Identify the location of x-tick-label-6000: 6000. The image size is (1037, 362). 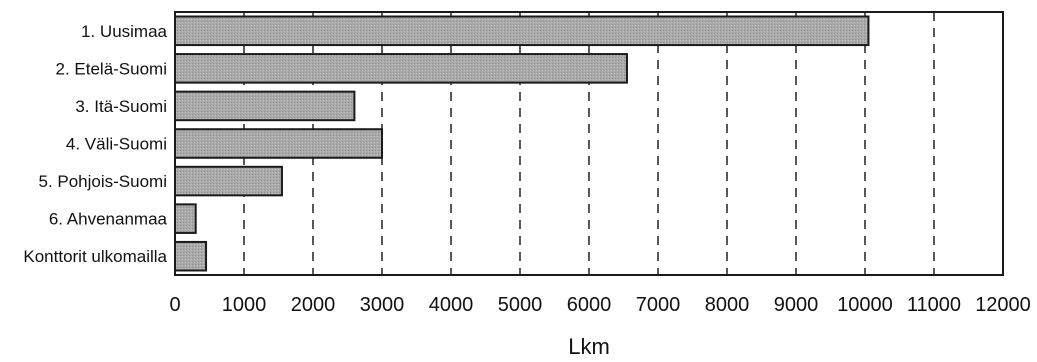
(589, 305).